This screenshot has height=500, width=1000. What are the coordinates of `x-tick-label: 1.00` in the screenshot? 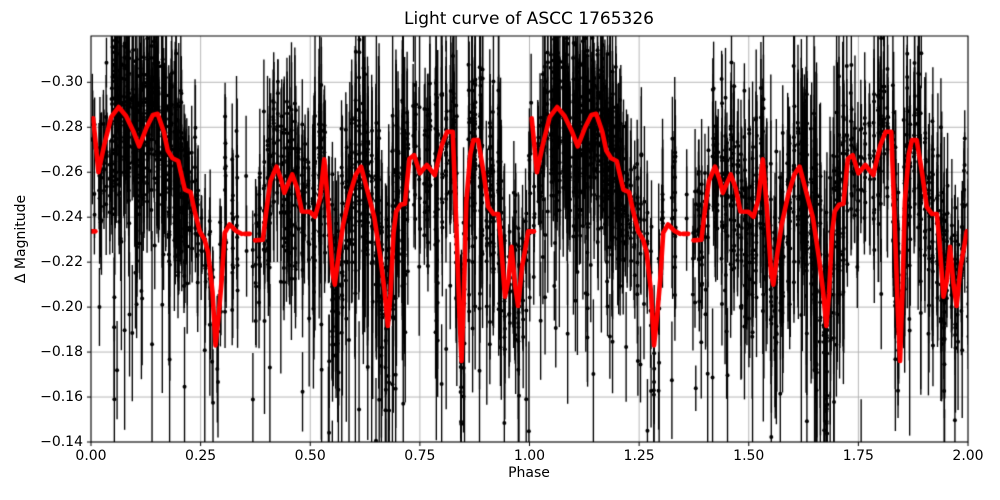 It's located at (529, 456).